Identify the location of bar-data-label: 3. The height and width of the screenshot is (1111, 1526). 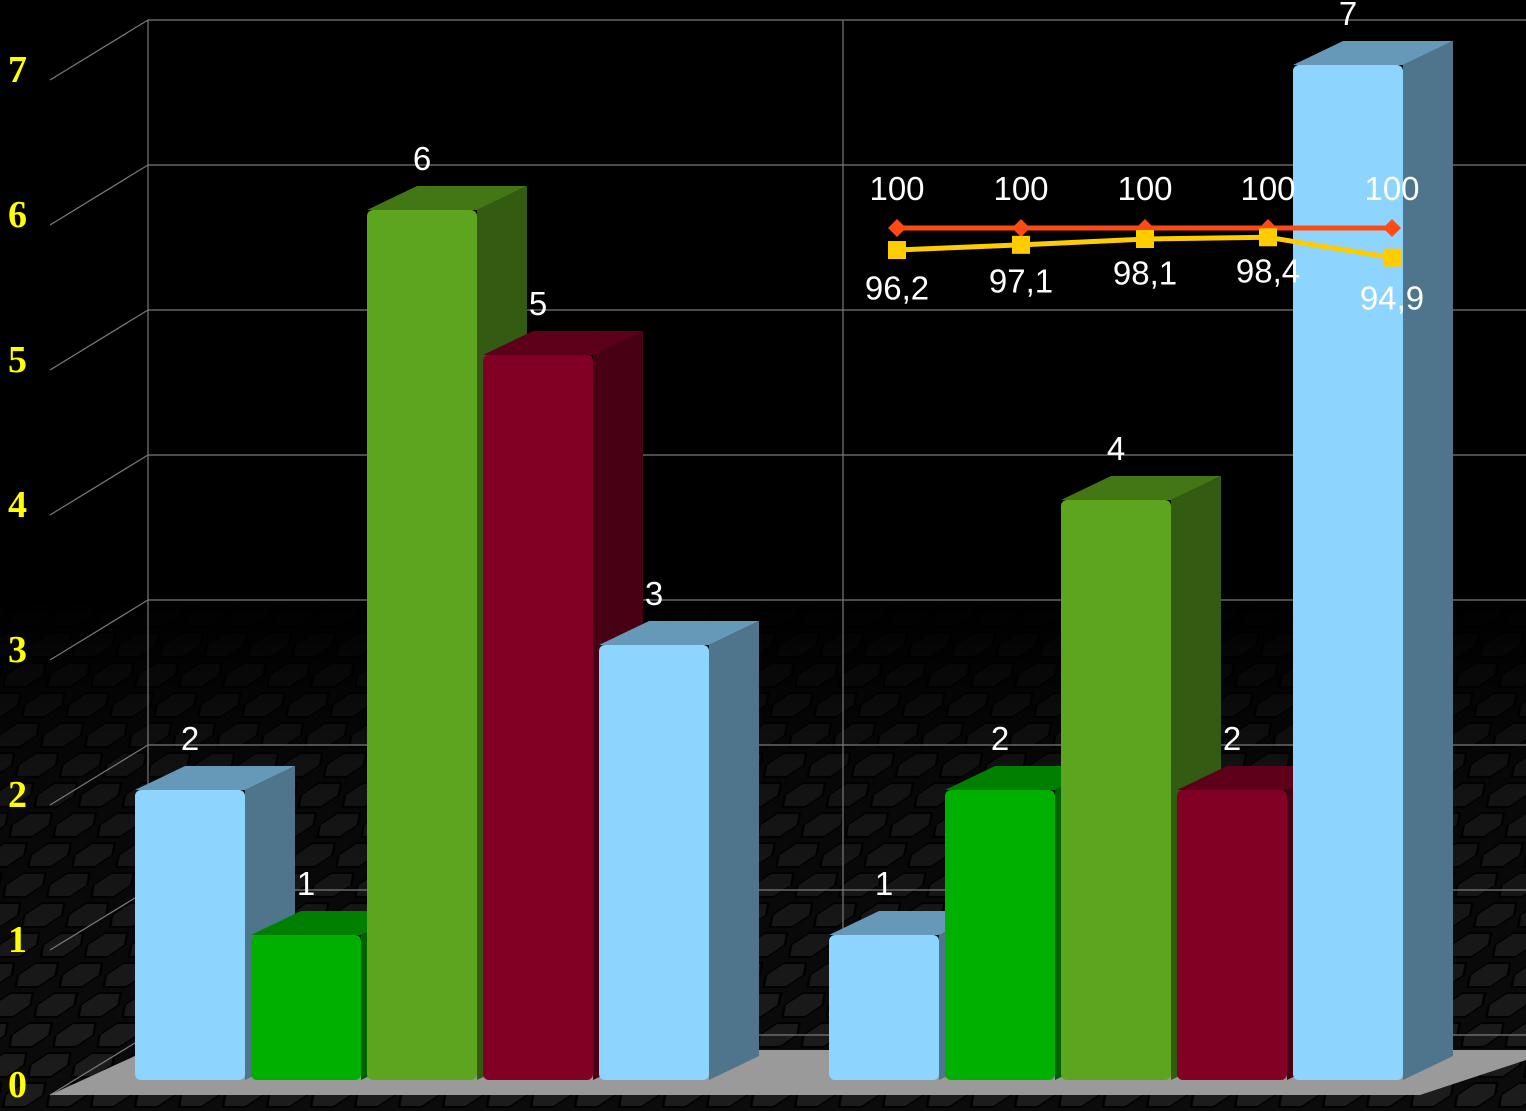
(654, 593).